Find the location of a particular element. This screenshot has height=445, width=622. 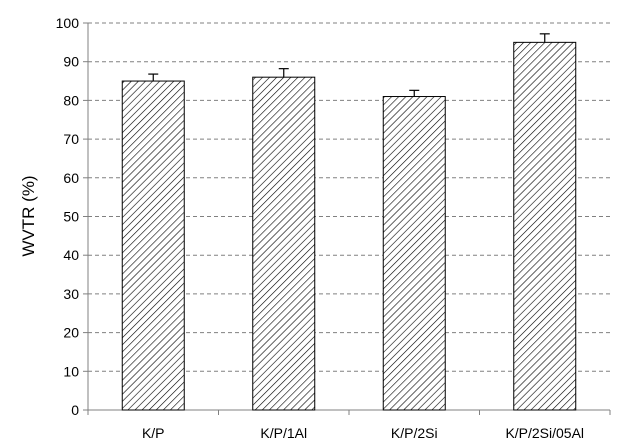

y-tick-label: 100 is located at coordinates (68, 23).